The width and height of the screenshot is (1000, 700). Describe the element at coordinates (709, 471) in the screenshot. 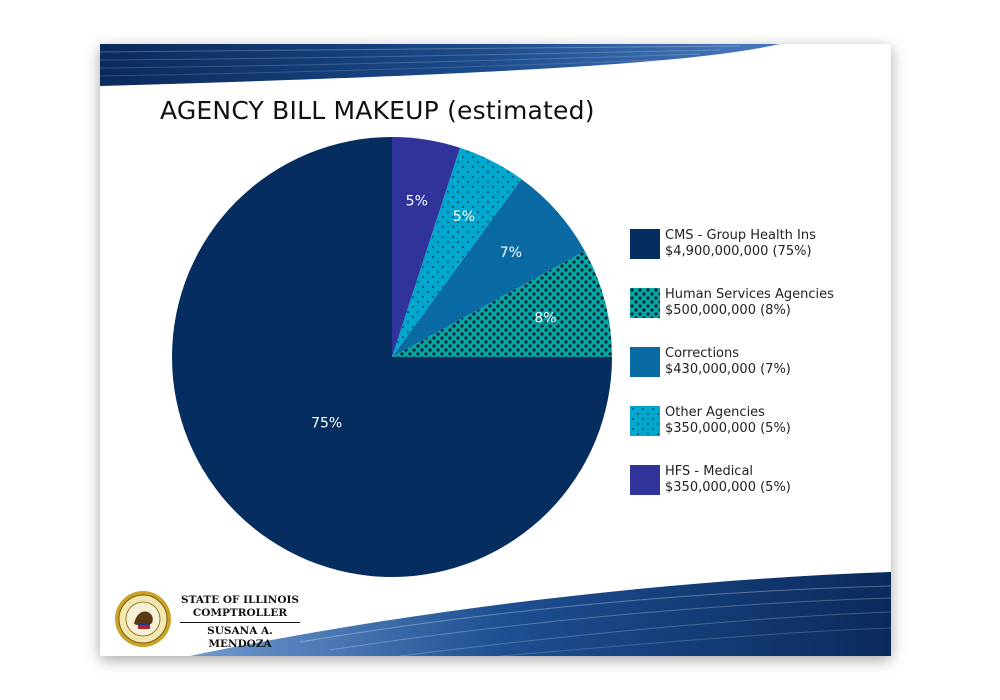

I see `legend-name: HFS - Medical` at that location.